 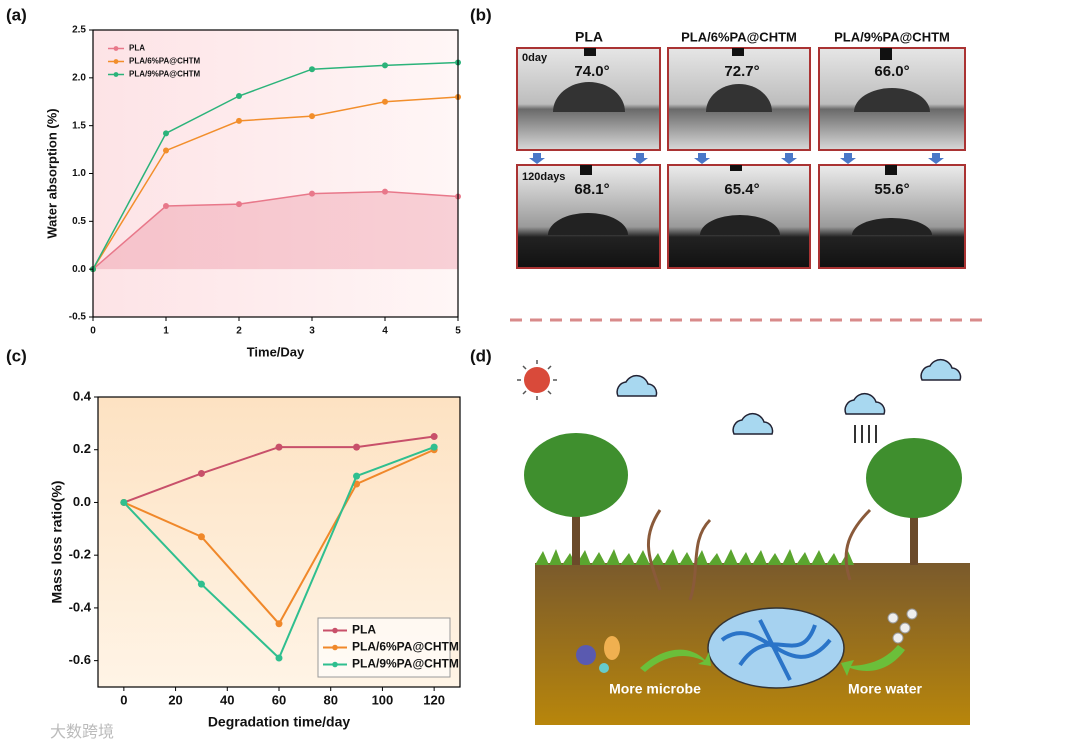 What do you see at coordinates (79, 173) in the screenshot?
I see `y-tick-label: 1.0` at bounding box center [79, 173].